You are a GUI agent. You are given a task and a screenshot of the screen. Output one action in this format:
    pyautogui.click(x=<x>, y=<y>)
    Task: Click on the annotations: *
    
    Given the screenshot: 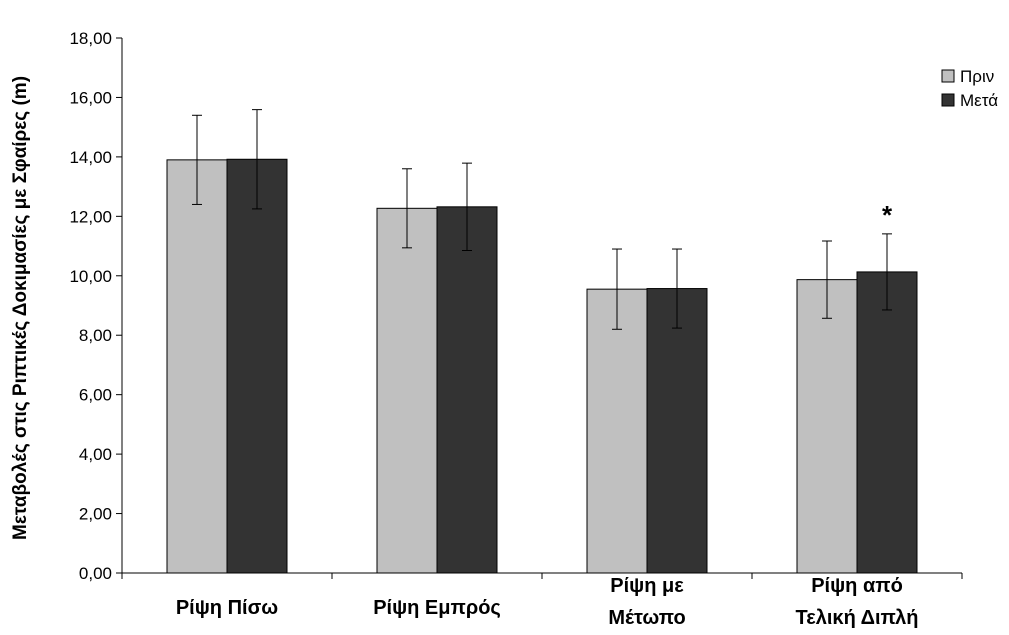 What is the action you would take?
    pyautogui.click(x=887, y=215)
    